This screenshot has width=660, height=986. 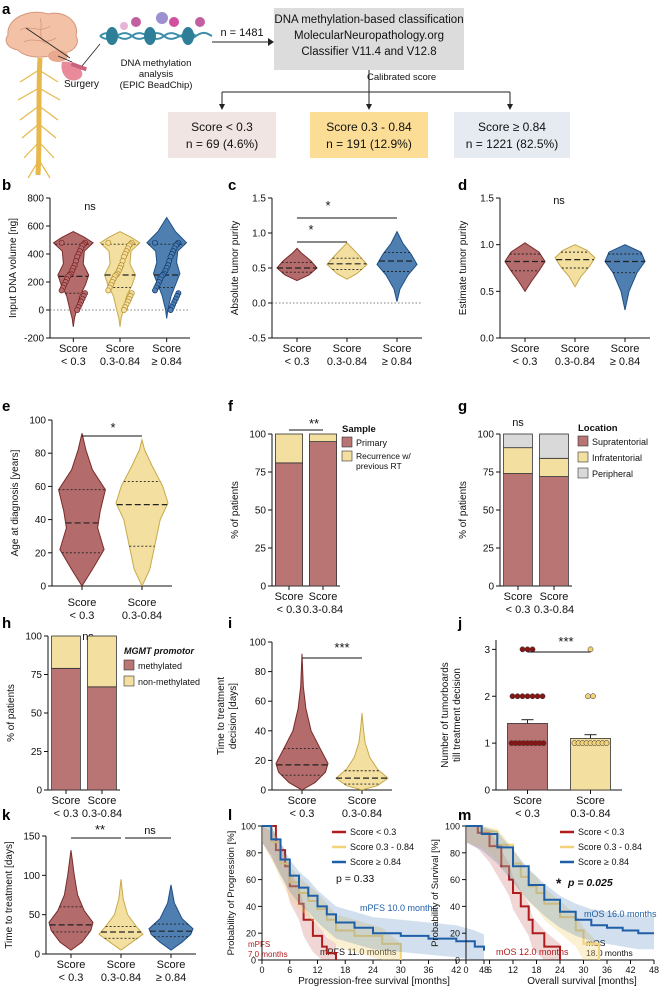 I want to click on panel-k-ytick-label: 100, so click(x=31, y=876).